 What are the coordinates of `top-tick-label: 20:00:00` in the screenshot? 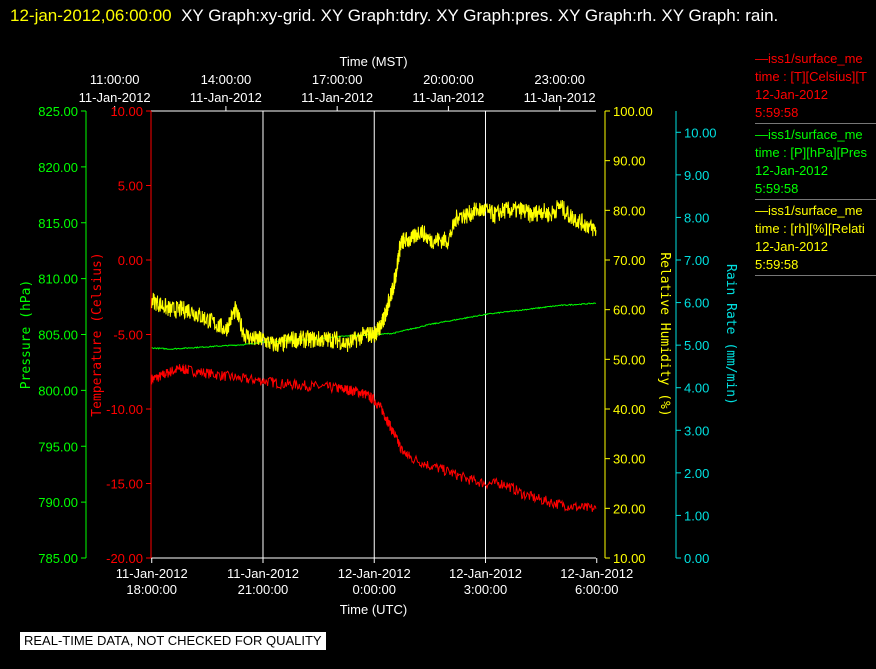 It's located at (448, 79).